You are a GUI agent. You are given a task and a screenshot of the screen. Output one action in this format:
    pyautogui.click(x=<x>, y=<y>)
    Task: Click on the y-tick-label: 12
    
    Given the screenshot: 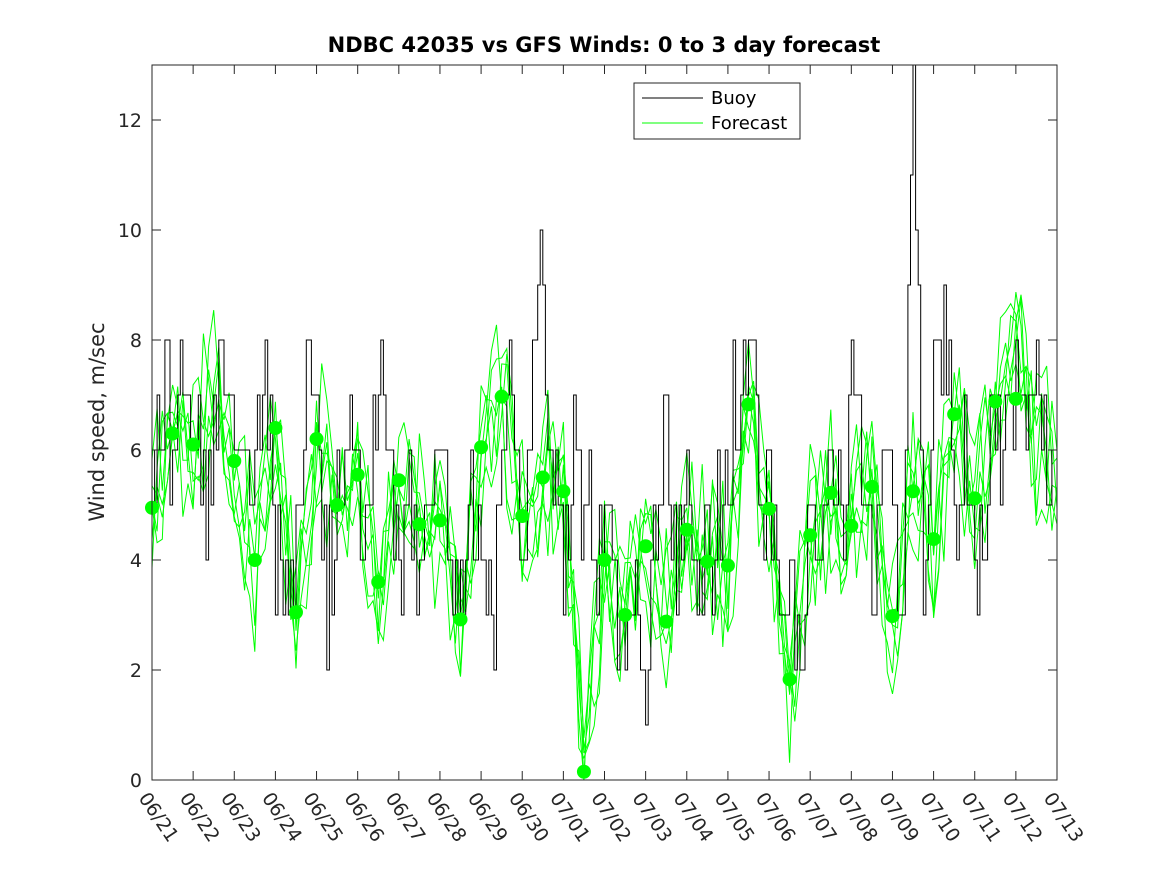 What is the action you would take?
    pyautogui.click(x=130, y=121)
    